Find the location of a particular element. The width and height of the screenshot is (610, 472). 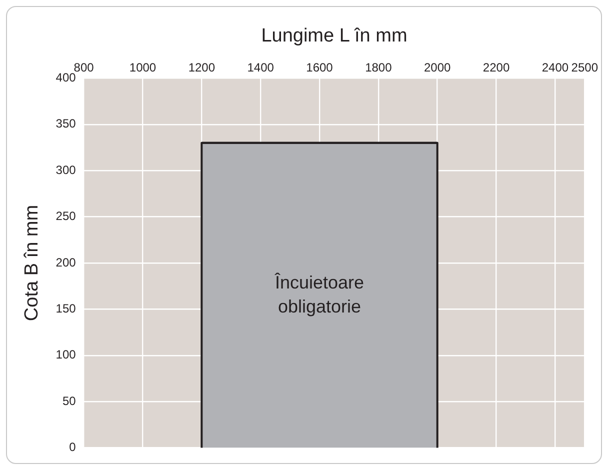

x-tick-label: 2500 is located at coordinates (584, 67).